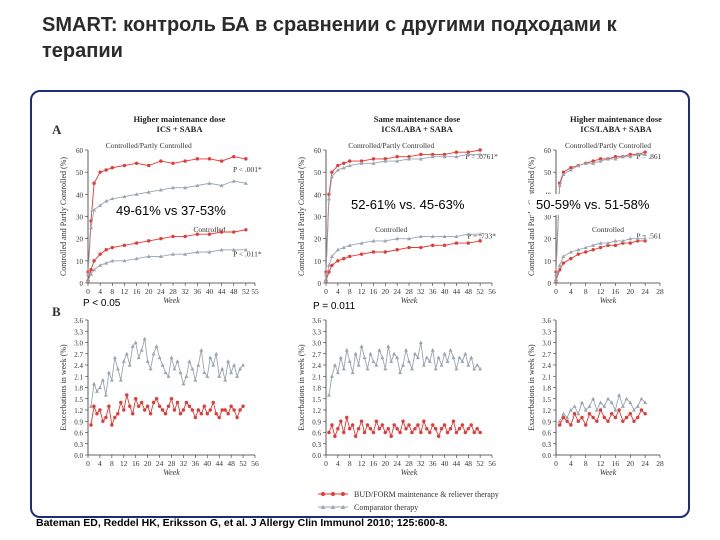 Image resolution: width=720 pixels, height=540 pixels. What do you see at coordinates (171, 210) in the screenshot?
I see `callout-left: 49-61% vs 37-53%` at bounding box center [171, 210].